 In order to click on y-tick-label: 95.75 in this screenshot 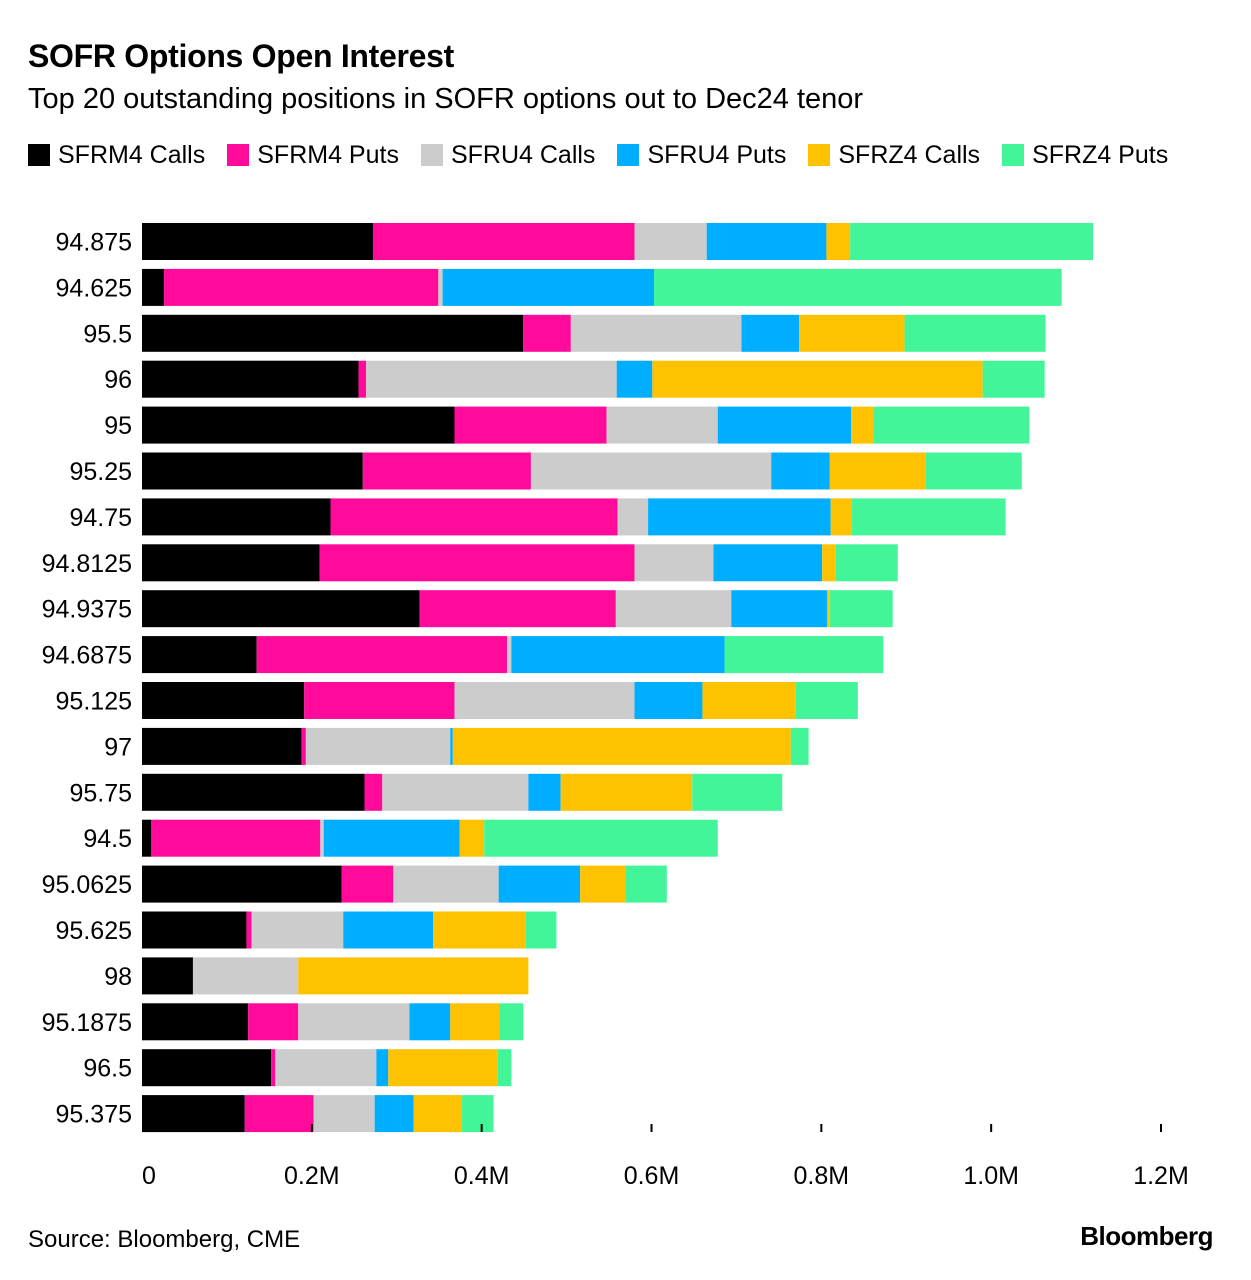, I will do `click(100, 793)`.